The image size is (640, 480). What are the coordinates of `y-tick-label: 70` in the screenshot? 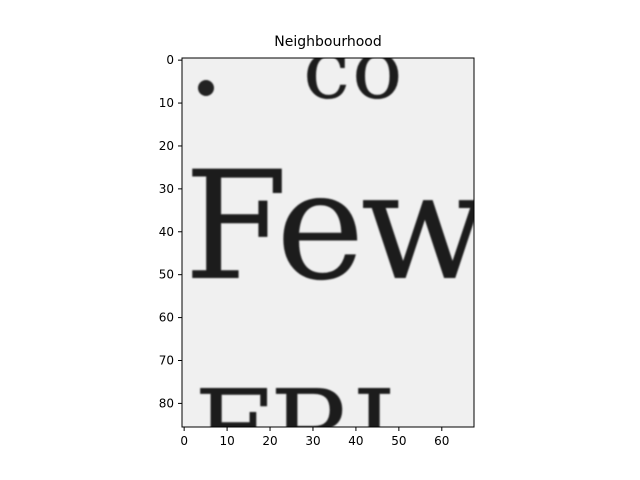 It's located at (166, 360).